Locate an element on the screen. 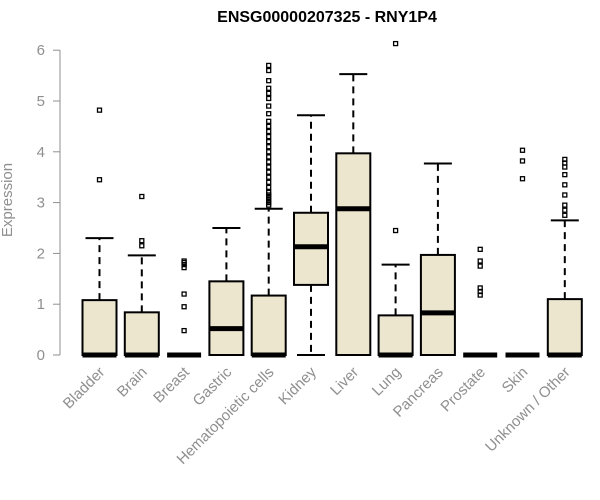 The width and height of the screenshot is (600, 500). x-tick-label-10: Skin is located at coordinates (515, 380).